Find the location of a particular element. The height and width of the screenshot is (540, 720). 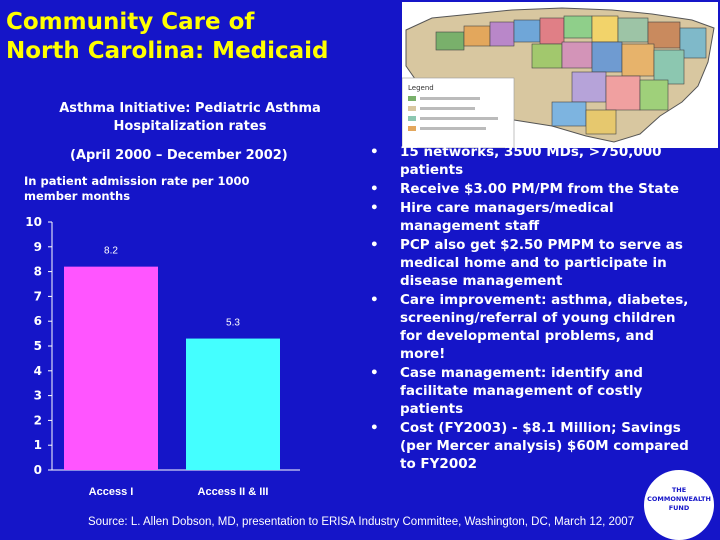

y-tick-label: 0 is located at coordinates (38, 470).